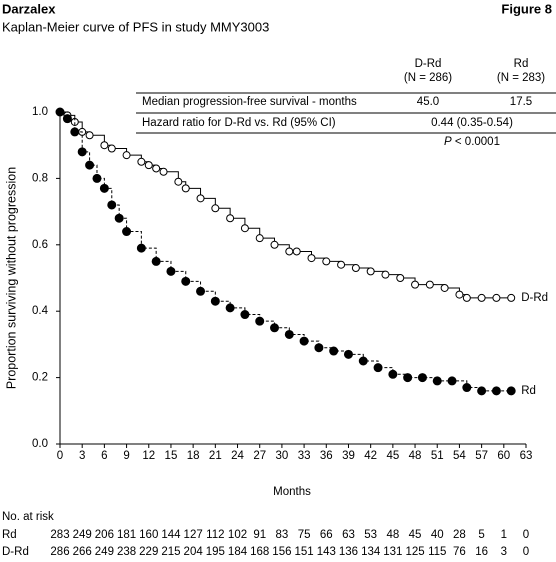 The image size is (556, 562). Describe the element at coordinates (29, 8) in the screenshot. I see `title: Darzalex` at that location.